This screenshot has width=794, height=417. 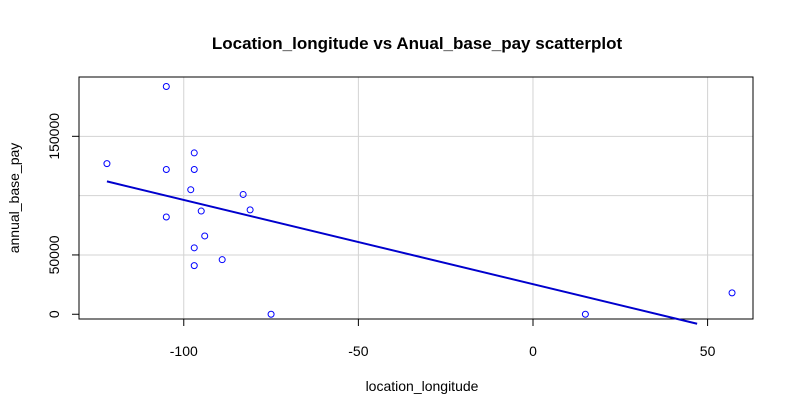 I want to click on y-axis-label: annual_base_pay, so click(x=14, y=198).